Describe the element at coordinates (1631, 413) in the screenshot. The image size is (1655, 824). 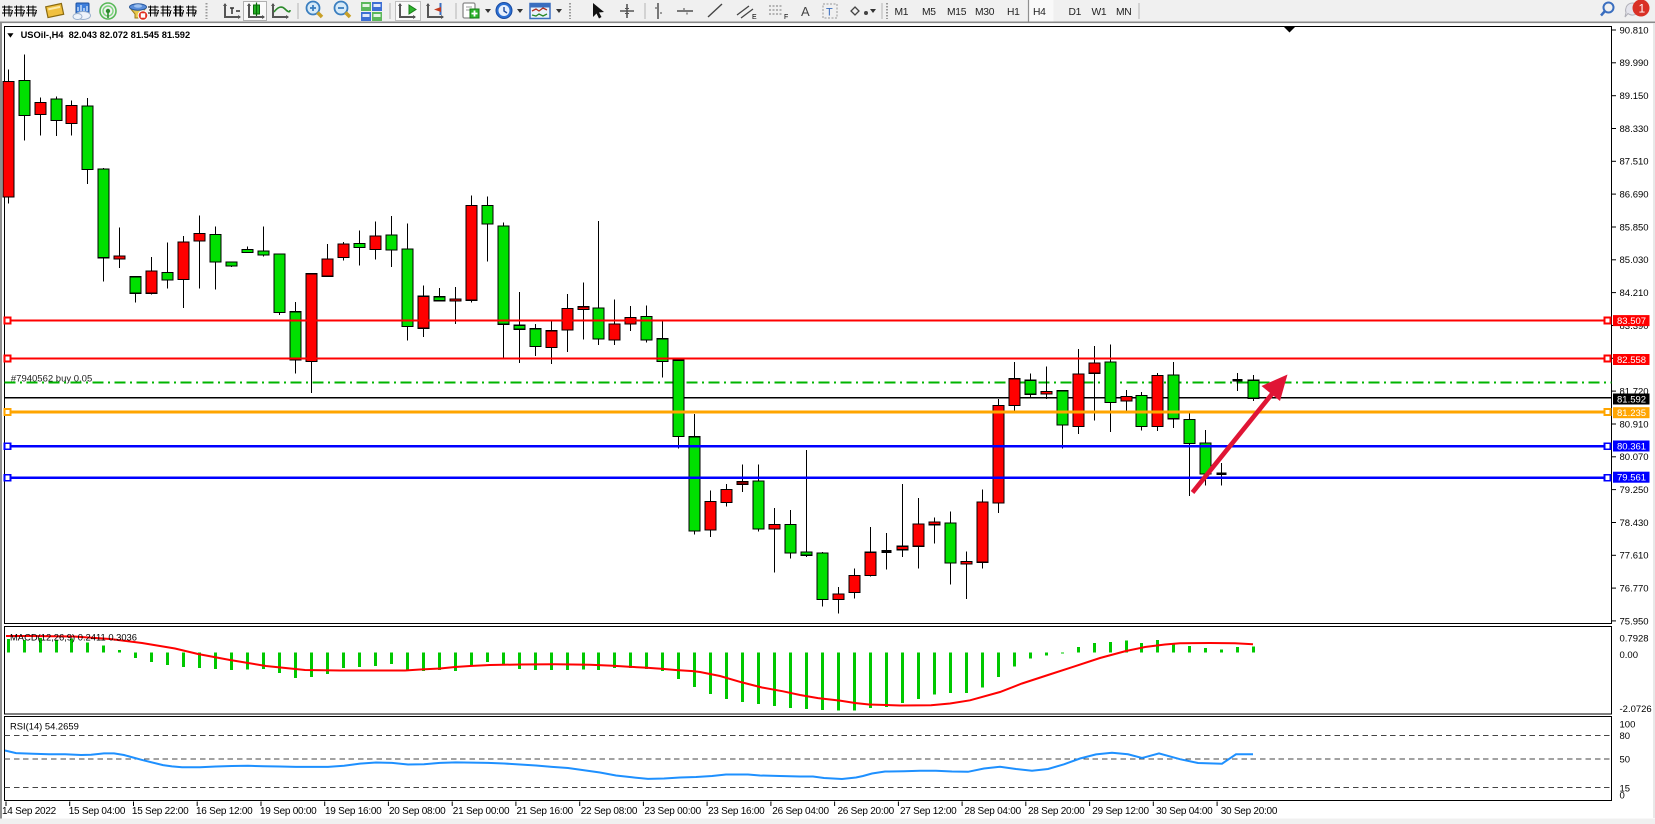
I see `svg-text: 81.235` at that location.